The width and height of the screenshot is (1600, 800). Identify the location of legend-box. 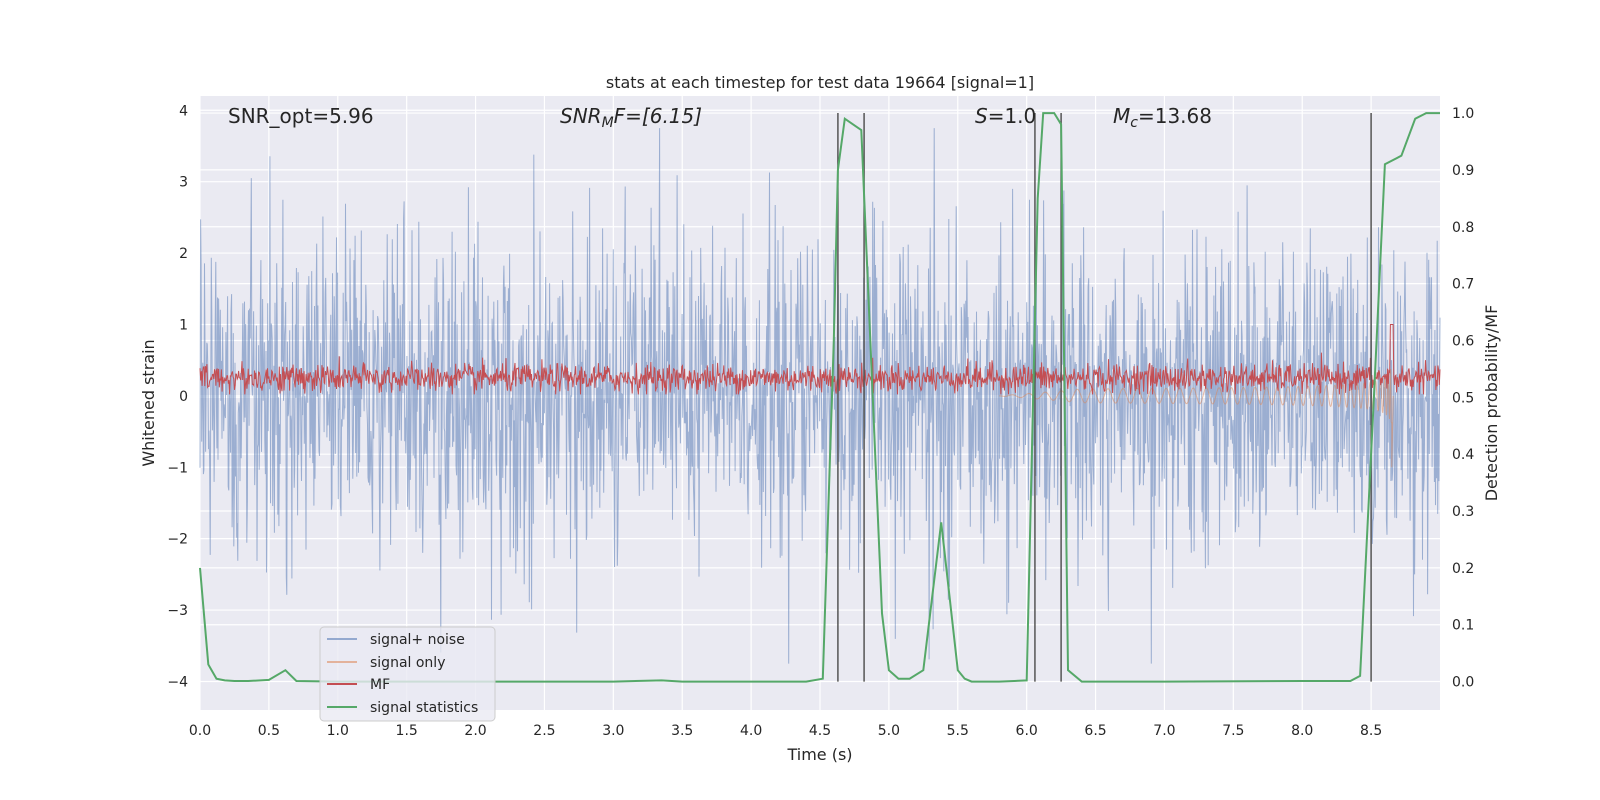
(407, 674).